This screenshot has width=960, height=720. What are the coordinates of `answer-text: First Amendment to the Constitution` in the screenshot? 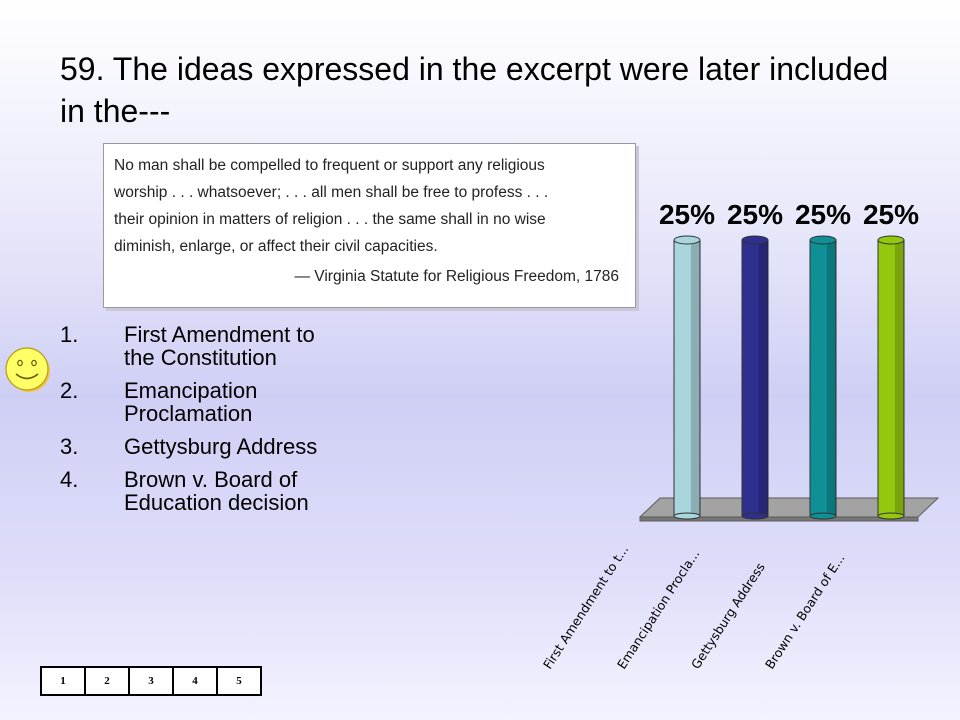 It's located at (219, 346).